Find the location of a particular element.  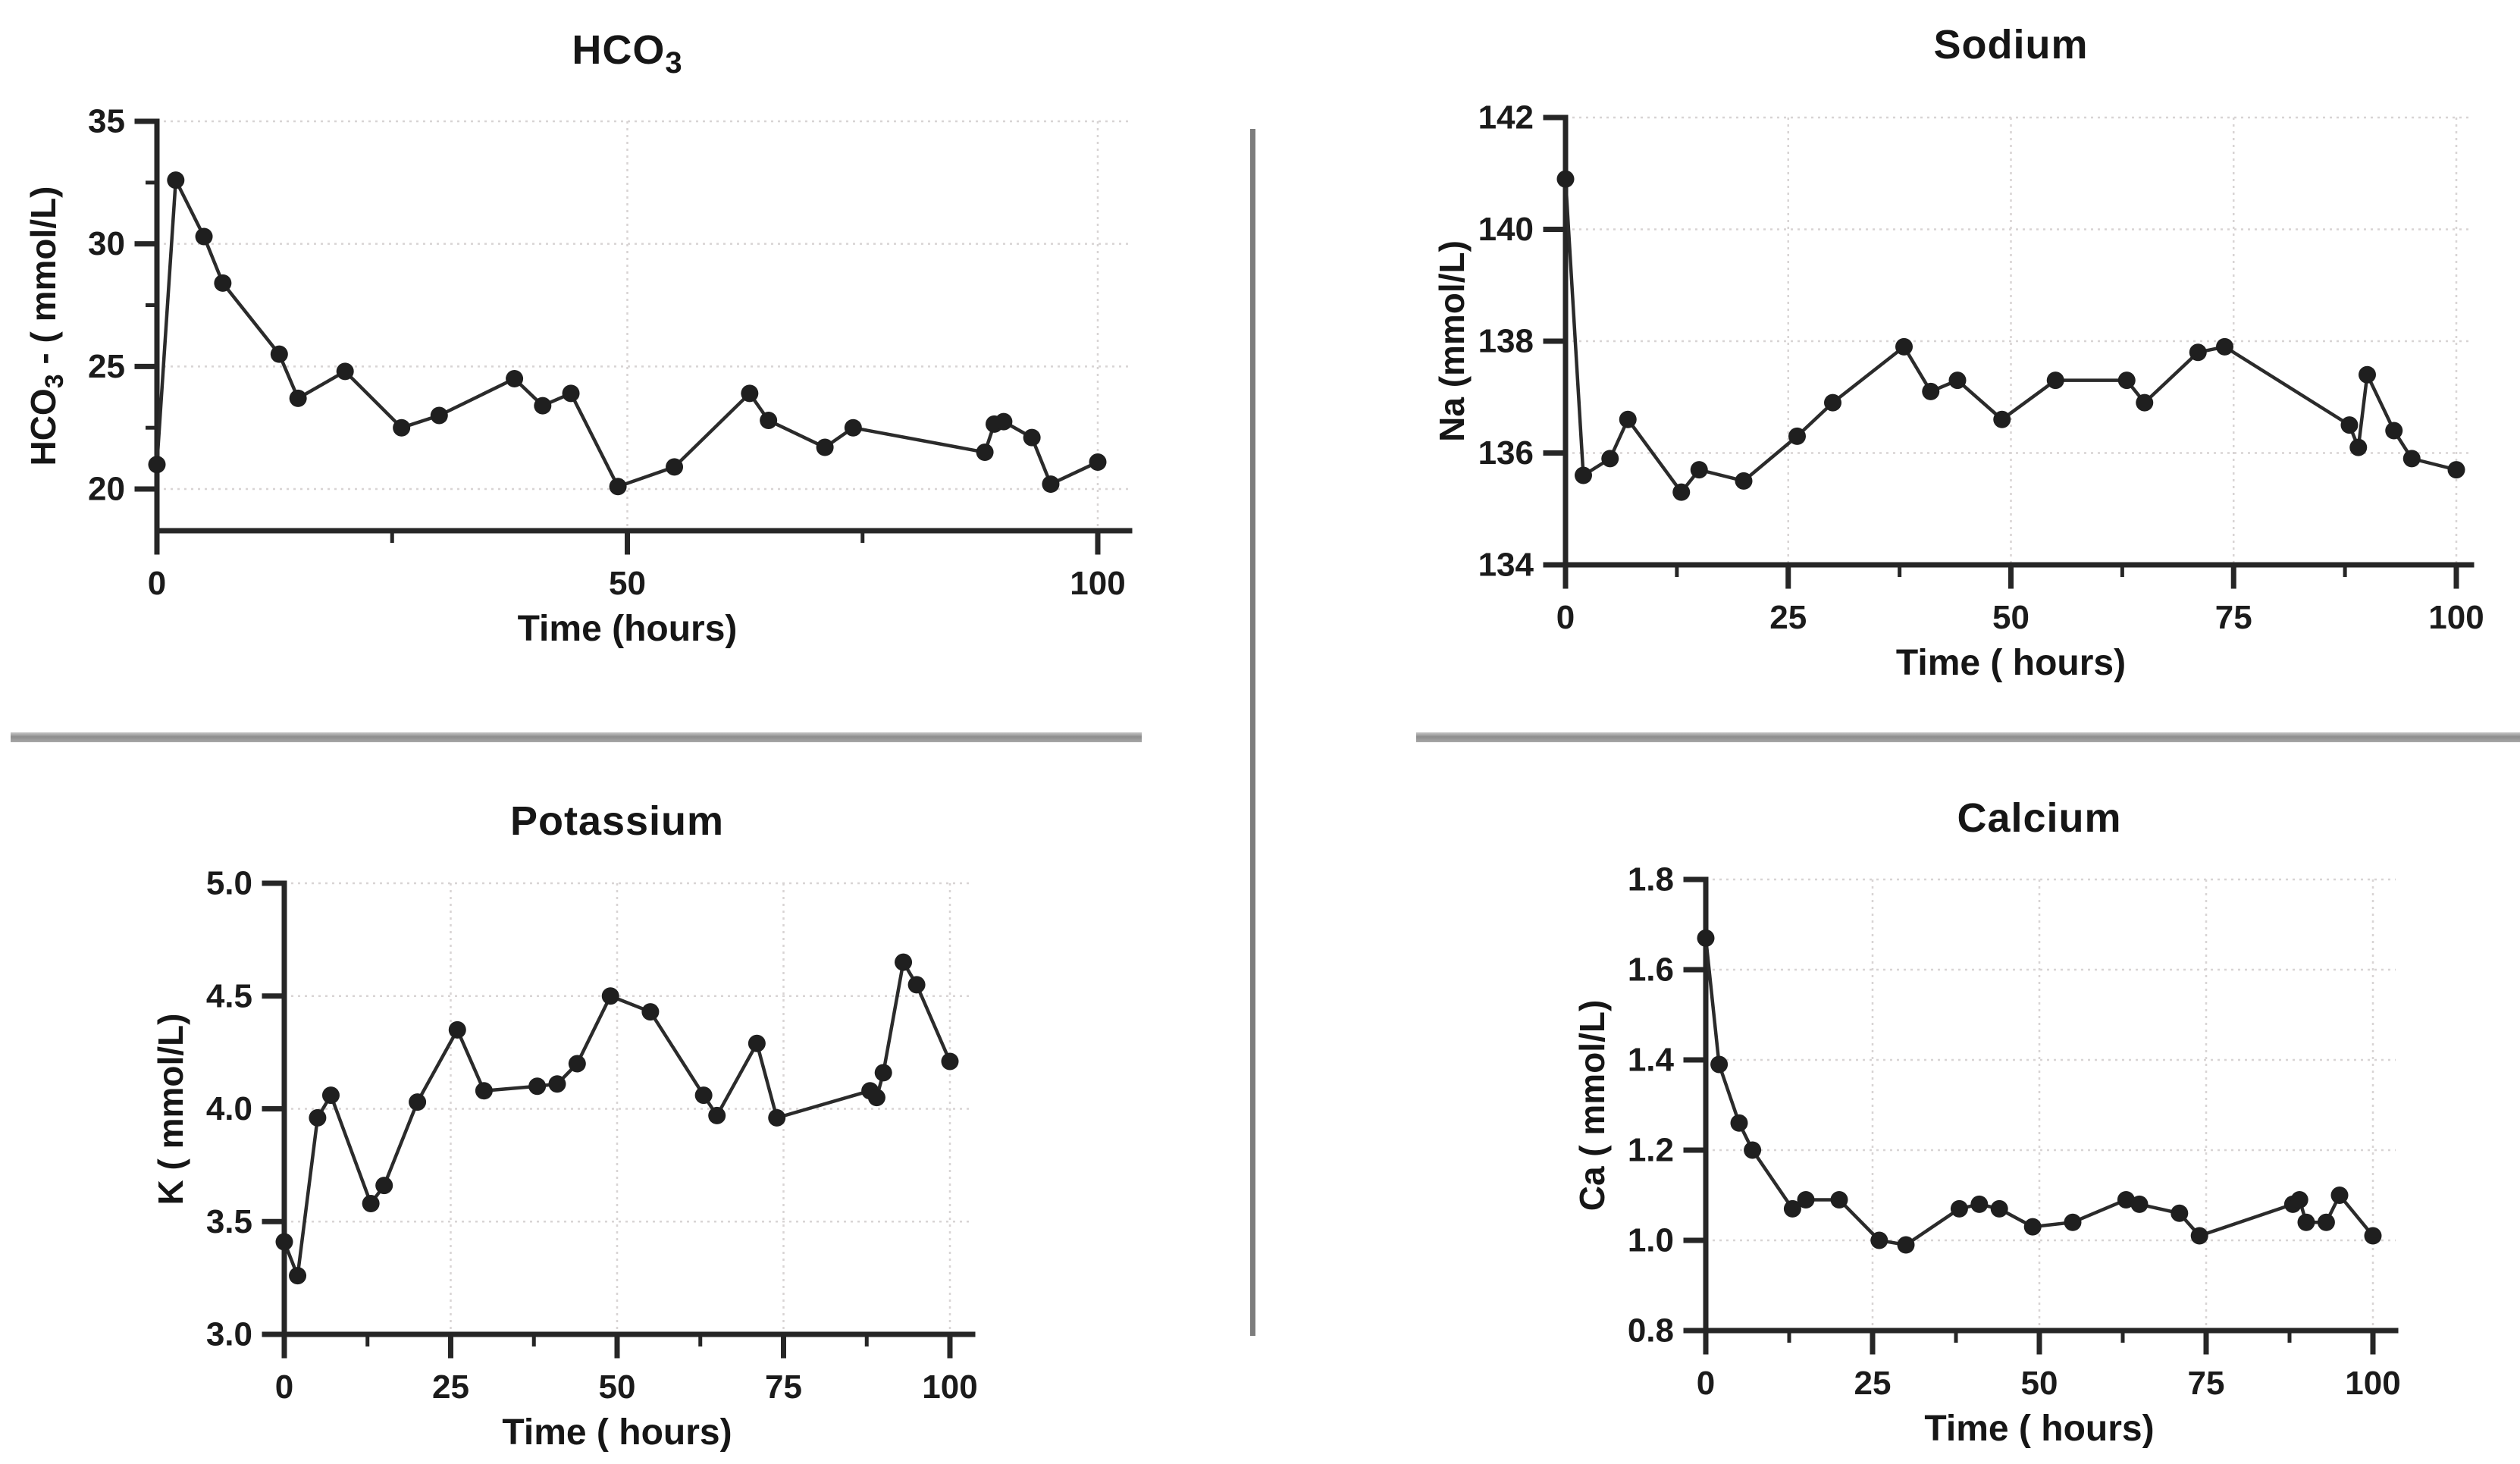

y-tick-label: 4.5 is located at coordinates (229, 995).